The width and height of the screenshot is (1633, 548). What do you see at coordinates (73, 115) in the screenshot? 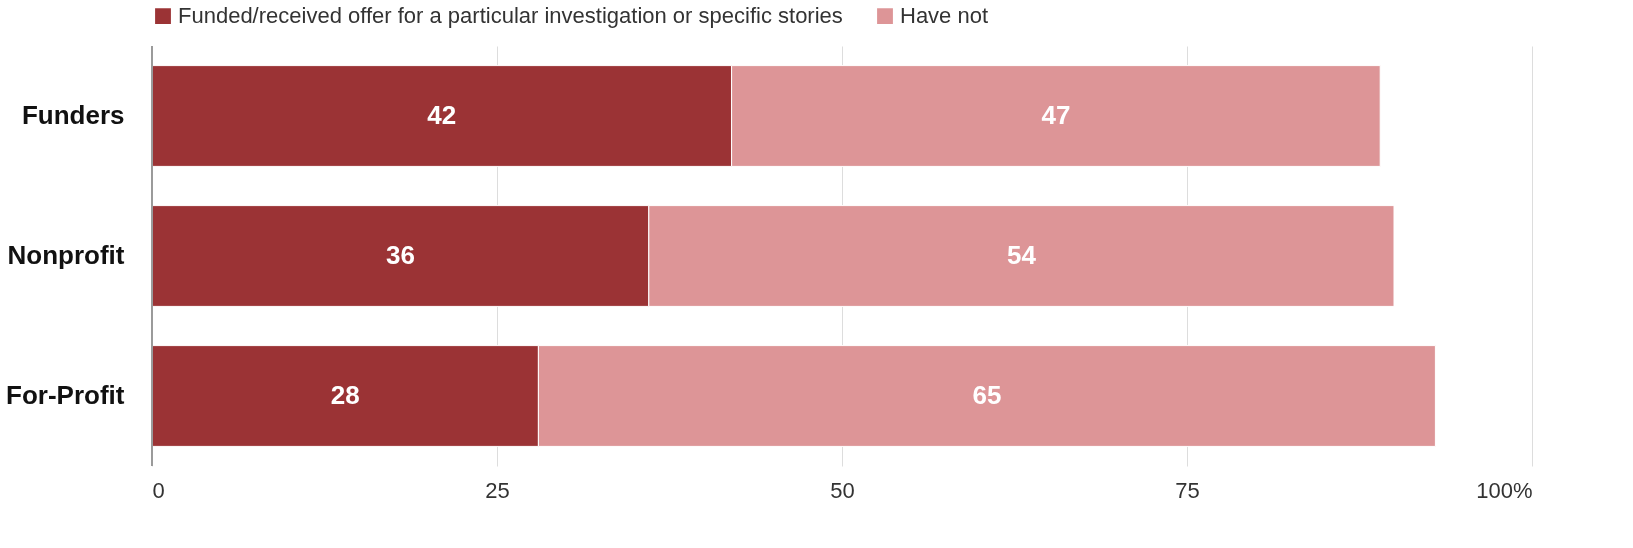
I see `y-tick-label: Funders` at bounding box center [73, 115].